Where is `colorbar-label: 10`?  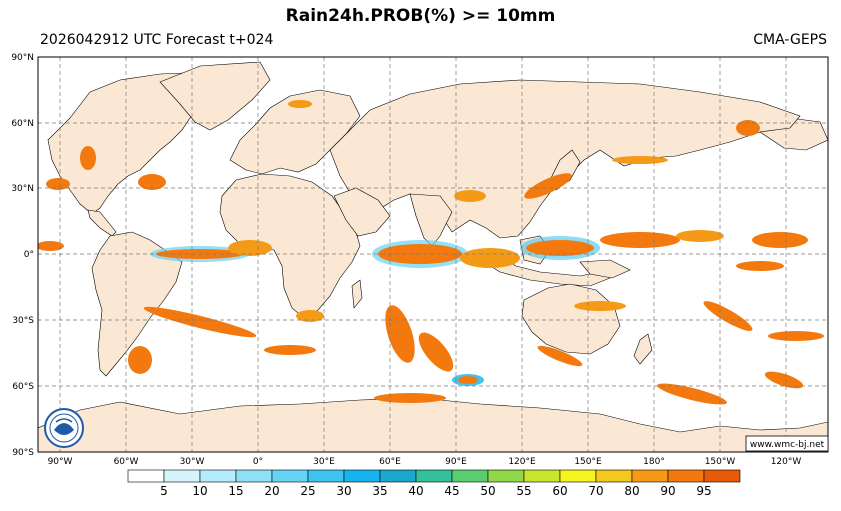 colorbar-label: 10 is located at coordinates (199, 491).